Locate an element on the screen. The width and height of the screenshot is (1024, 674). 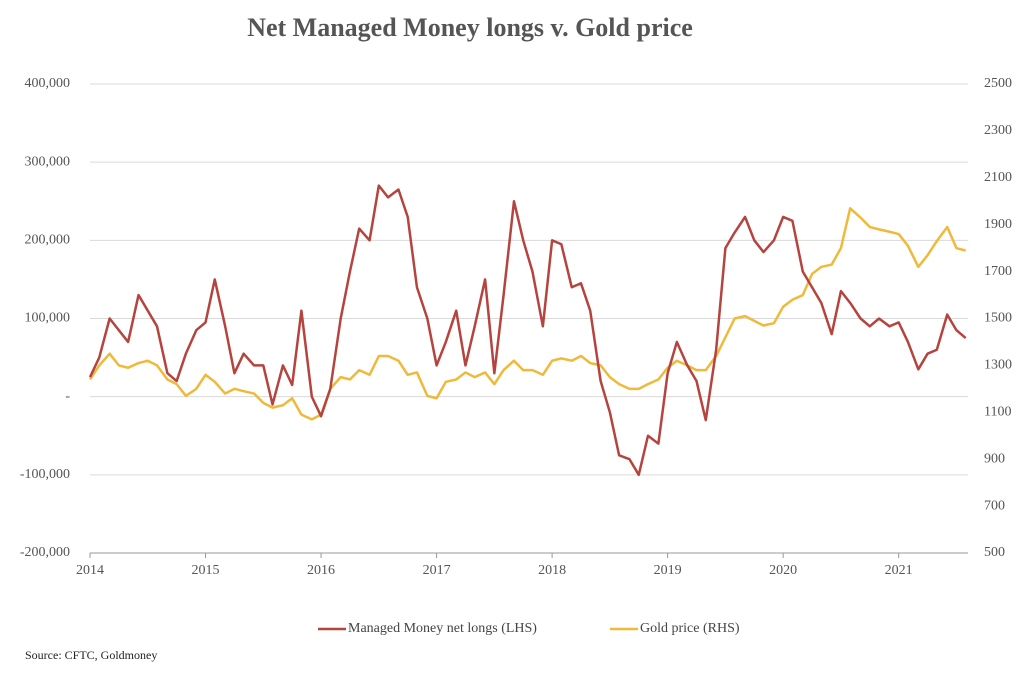
y2-tick-label: 900 is located at coordinates (994, 458).